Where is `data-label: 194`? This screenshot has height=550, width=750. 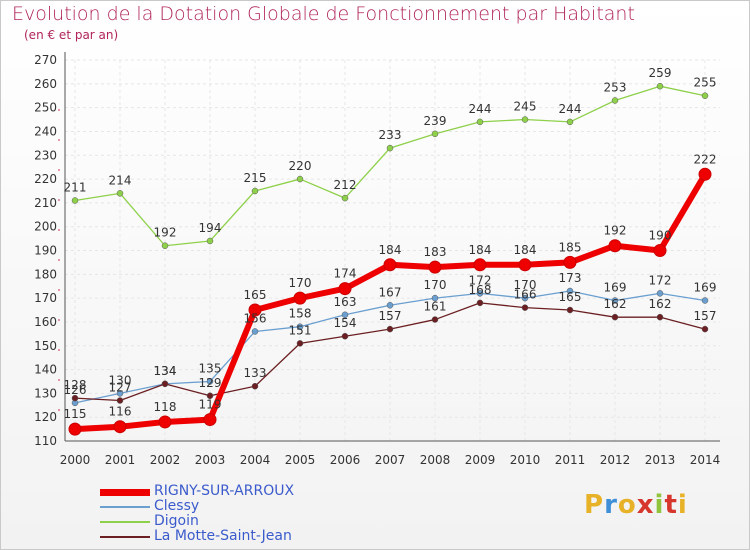
data-label: 194 is located at coordinates (210, 228).